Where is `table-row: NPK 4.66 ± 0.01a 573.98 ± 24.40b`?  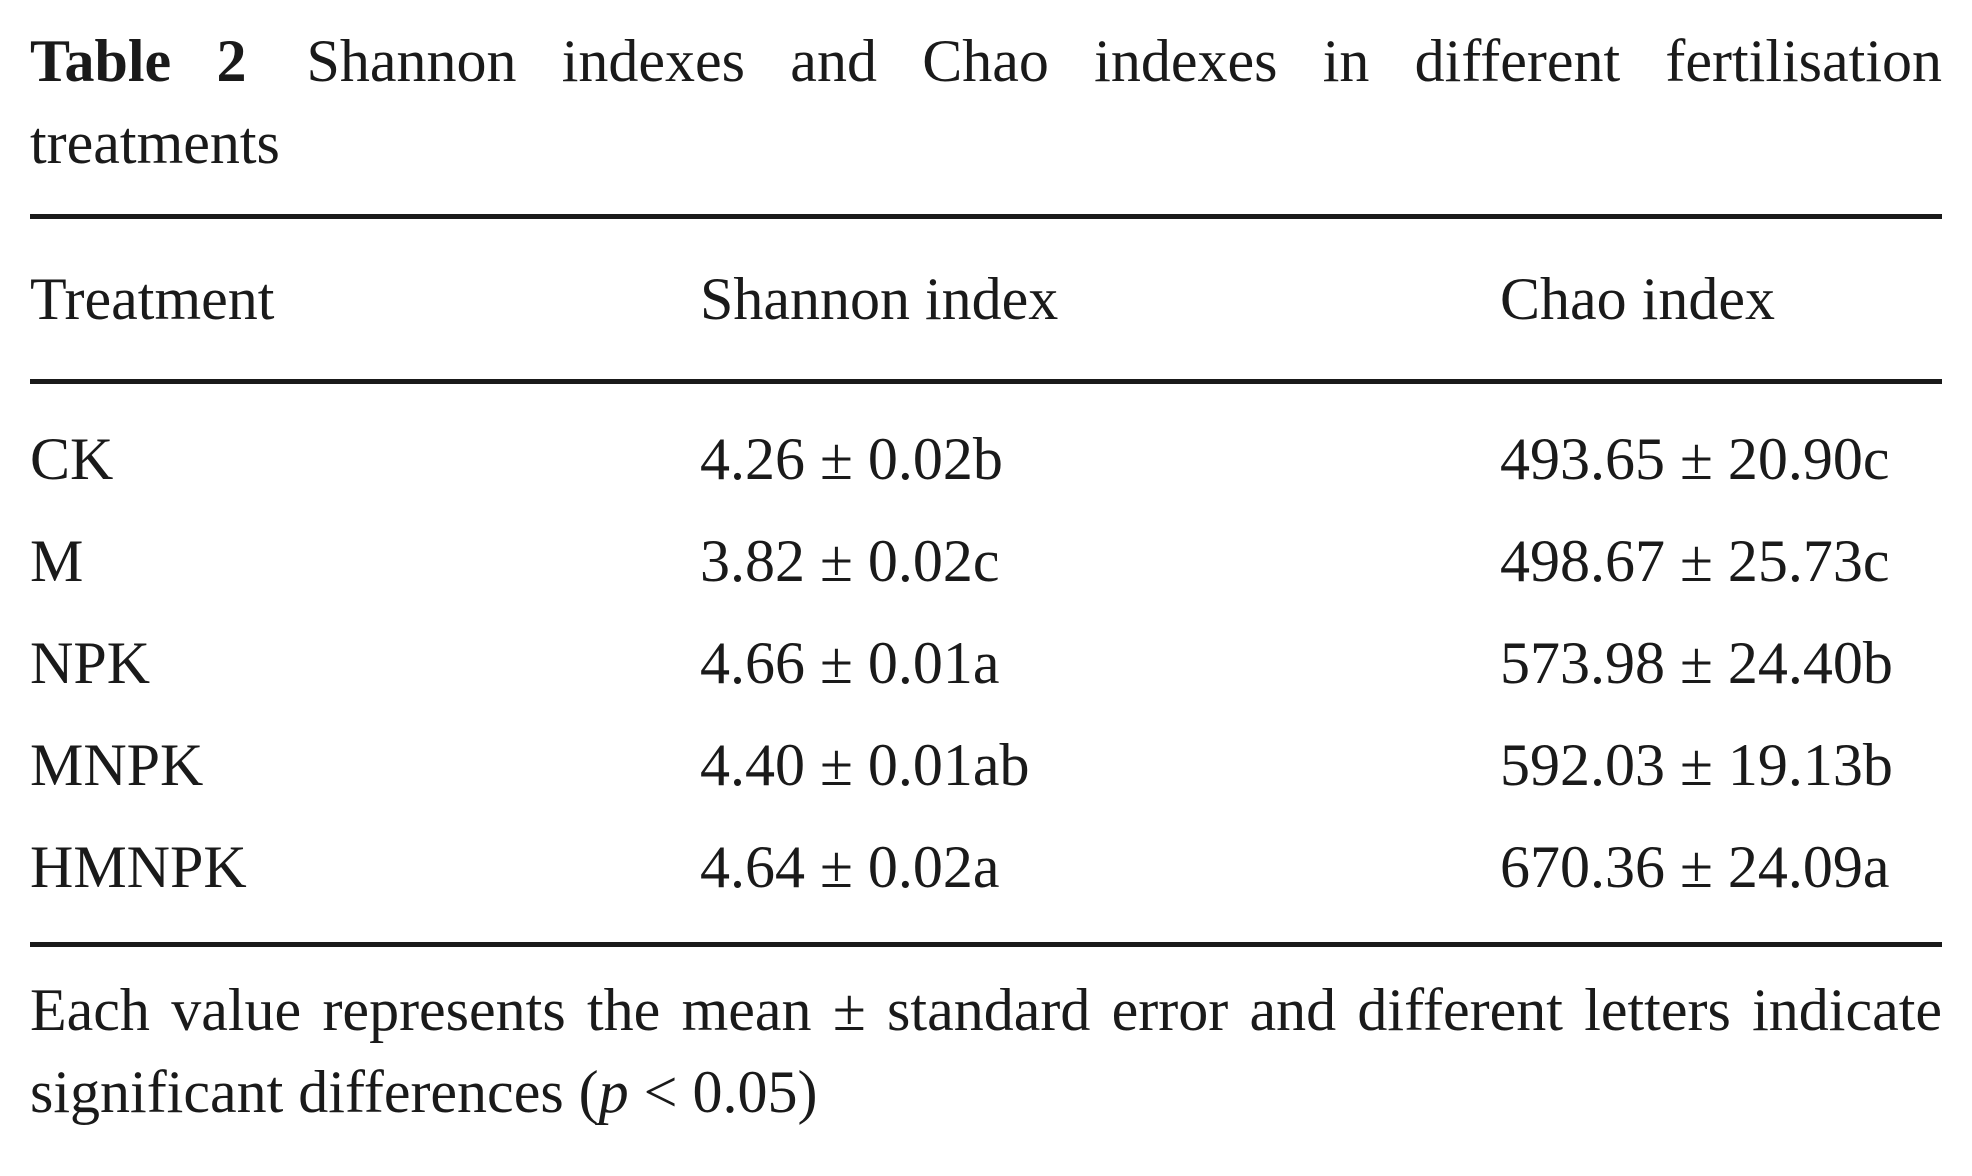 table-row: NPK 4.66 ± 0.01a 573.98 ± 24.40b is located at coordinates (986, 663).